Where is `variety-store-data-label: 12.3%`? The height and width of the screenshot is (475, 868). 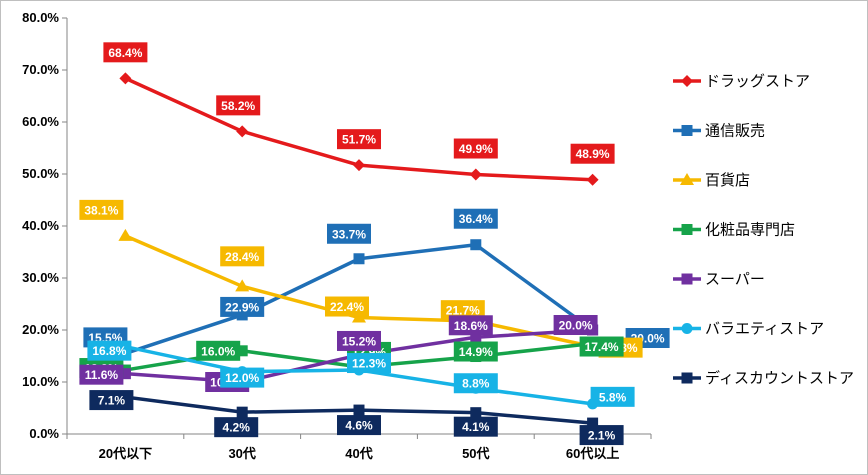
variety-store-data-label: 12.3% is located at coordinates (369, 364).